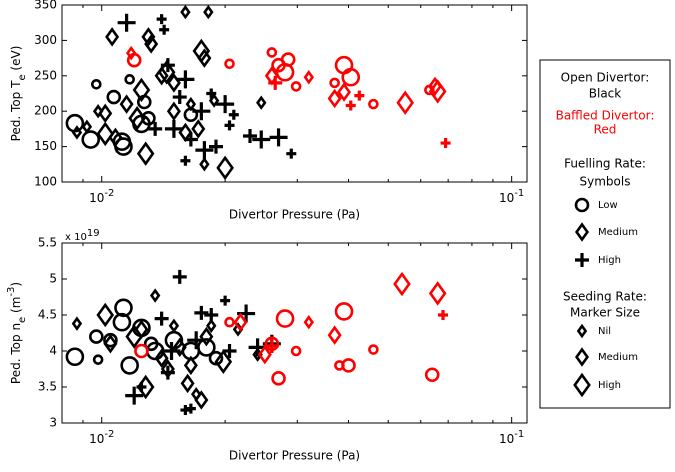 This screenshot has height=472, width=675. Describe the element at coordinates (45, 75) in the screenshot. I see `y-tick-label: 250` at that location.